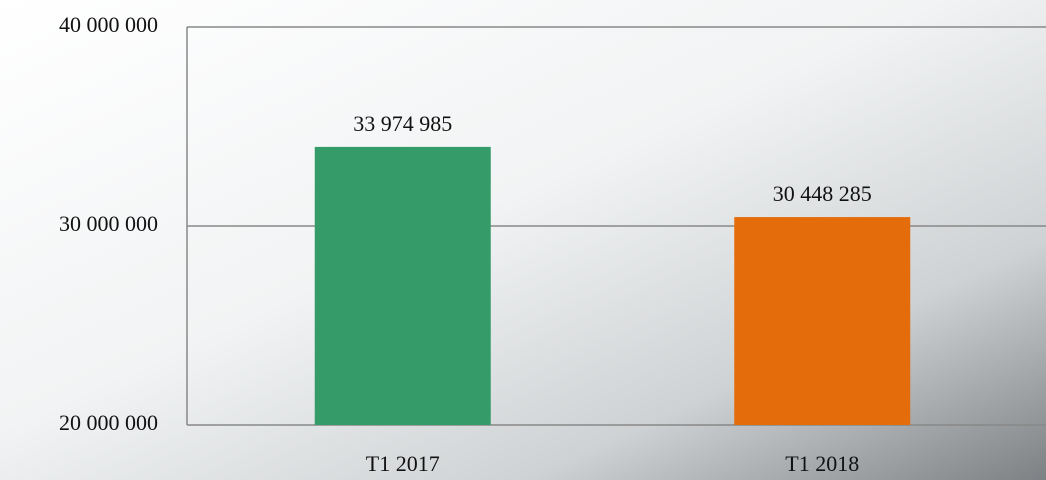 This screenshot has height=480, width=1046. Describe the element at coordinates (108, 223) in the screenshot. I see `y-tick-label: 30 000 000` at that location.